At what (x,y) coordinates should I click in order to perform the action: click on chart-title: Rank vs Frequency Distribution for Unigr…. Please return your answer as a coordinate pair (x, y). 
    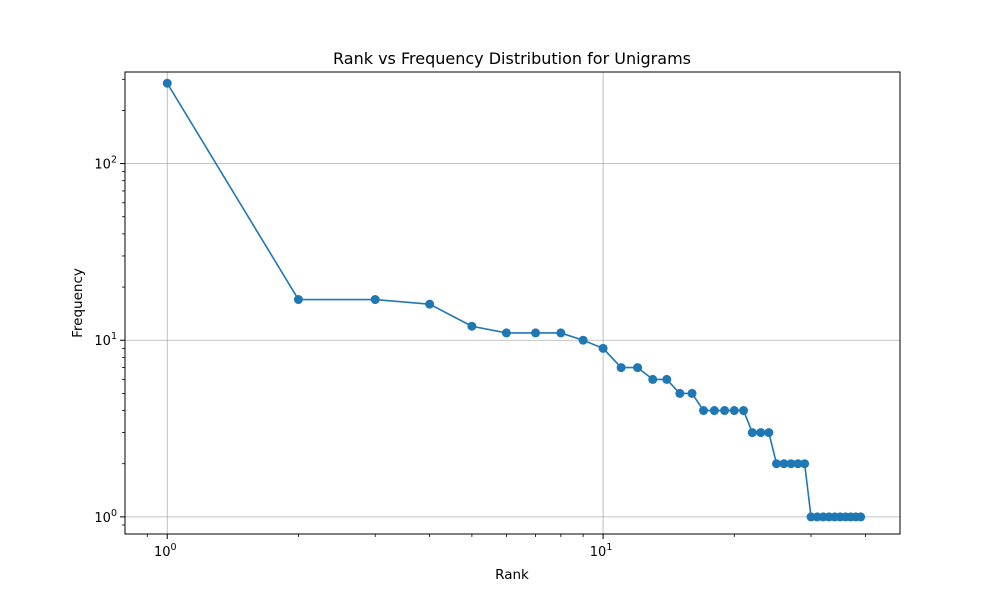
    Looking at the image, I should click on (512, 58).